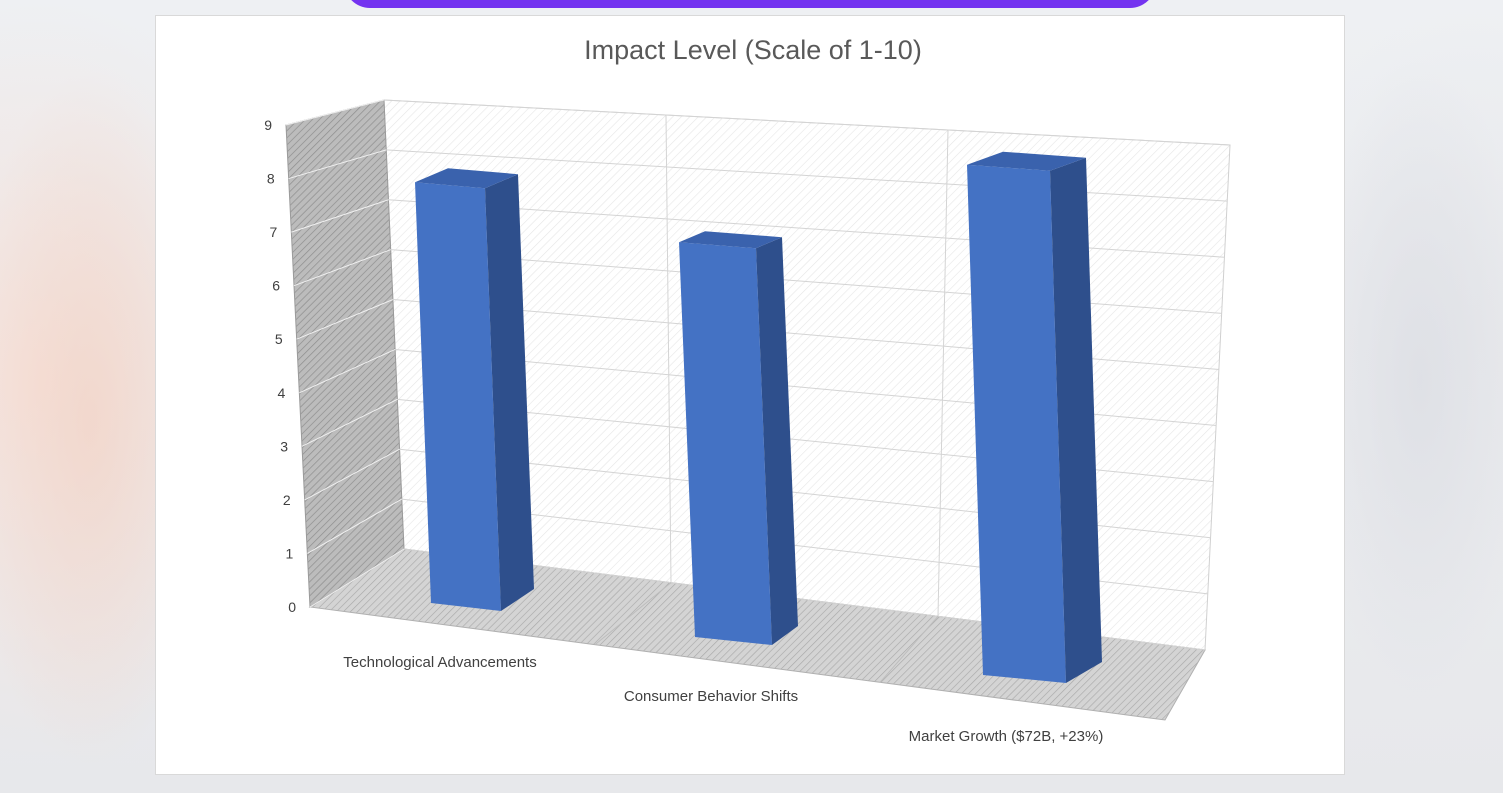 The height and width of the screenshot is (793, 1503). What do you see at coordinates (807, 122) in the screenshot?
I see `gridline` at bounding box center [807, 122].